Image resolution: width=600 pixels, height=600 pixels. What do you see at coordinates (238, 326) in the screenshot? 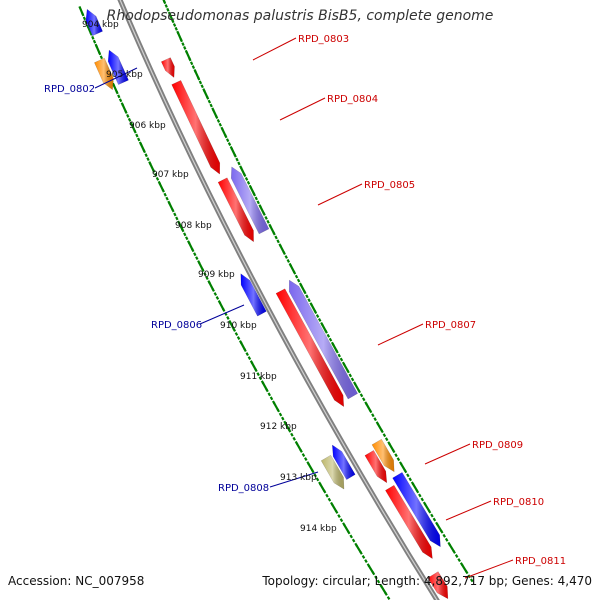
I see `ruler-label-910: 910 kbp` at bounding box center [238, 326].